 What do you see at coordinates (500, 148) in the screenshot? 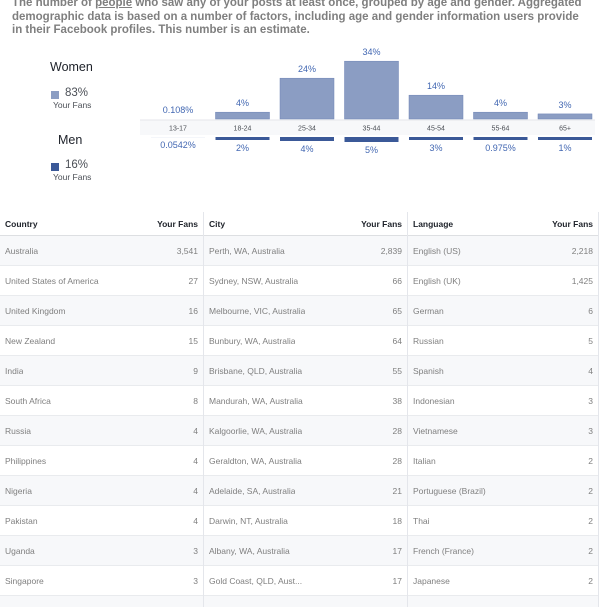
I see `men-data-label: 0.975%` at bounding box center [500, 148].